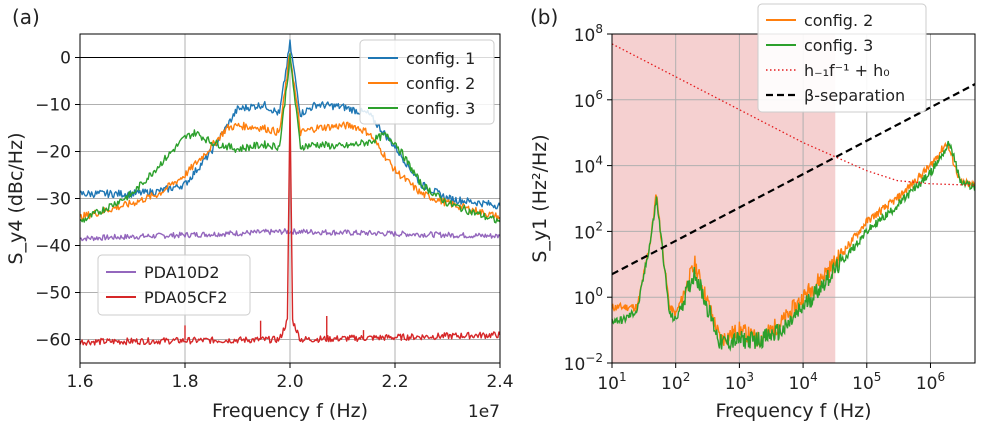  I want to click on y-axis-label: S_y4 (dBc/Hz), so click(16, 199).